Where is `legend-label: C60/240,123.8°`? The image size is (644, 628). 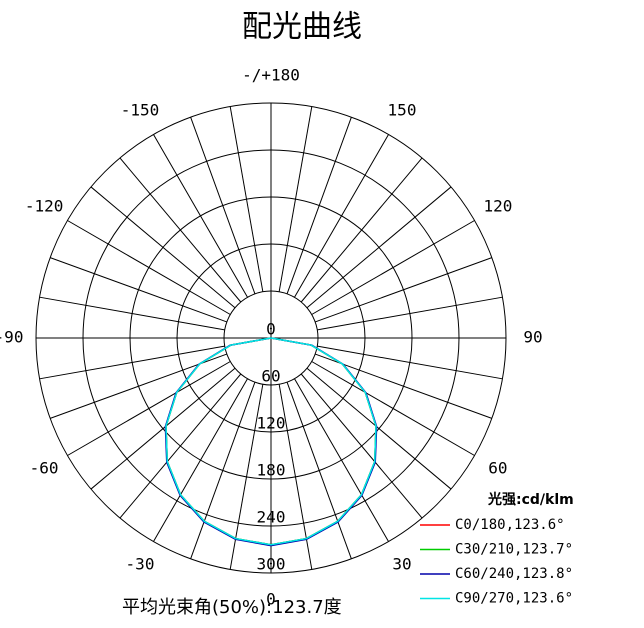 legend-label: C60/240,123.8° is located at coordinates (514, 574).